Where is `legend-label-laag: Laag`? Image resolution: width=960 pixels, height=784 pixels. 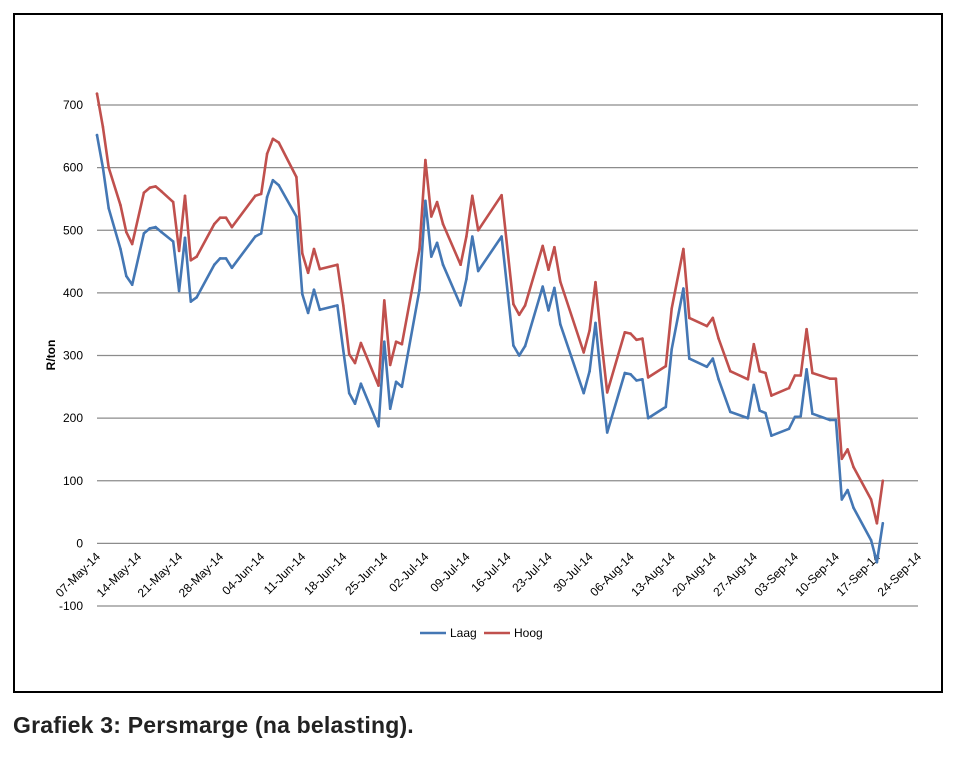 legend-label-laag: Laag is located at coordinates (463, 633).